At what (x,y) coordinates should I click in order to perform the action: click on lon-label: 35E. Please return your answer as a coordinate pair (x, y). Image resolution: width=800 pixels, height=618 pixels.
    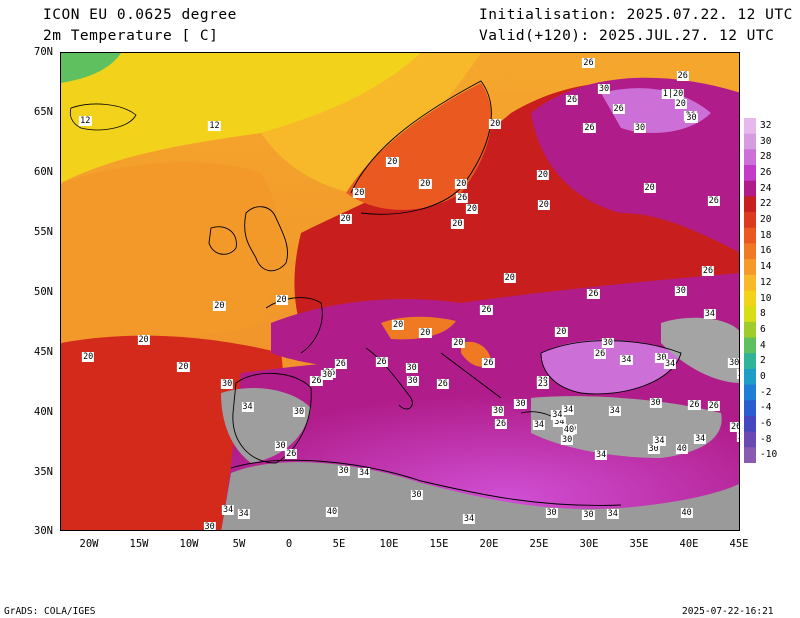
    Looking at the image, I should click on (639, 544).